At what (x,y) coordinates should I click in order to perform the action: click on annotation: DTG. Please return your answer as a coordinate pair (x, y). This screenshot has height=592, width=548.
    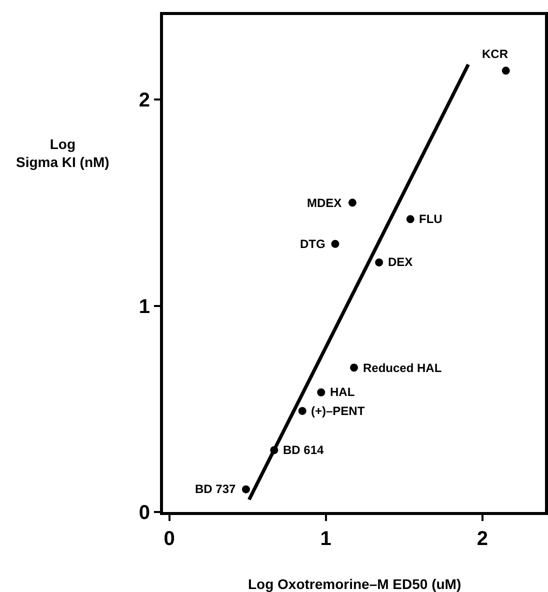
    Looking at the image, I should click on (313, 244).